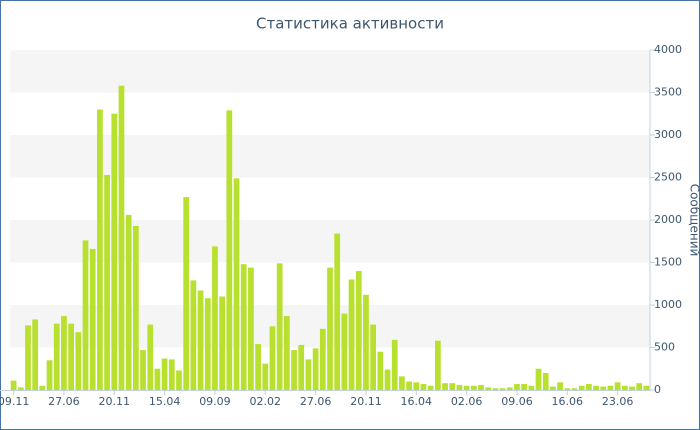 This screenshot has width=700, height=430. Describe the element at coordinates (467, 401) in the screenshot. I see `x-tick-label: 02.06` at that location.